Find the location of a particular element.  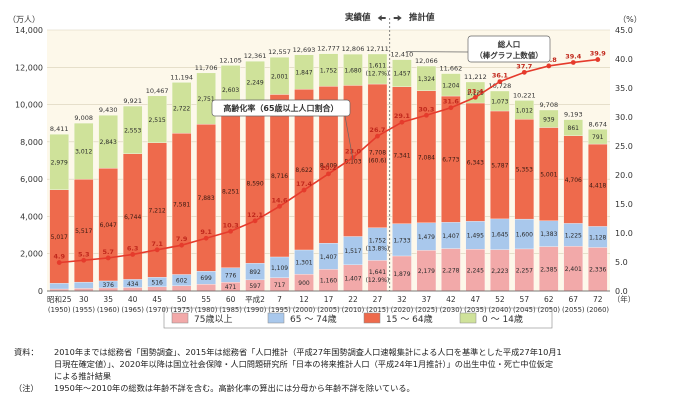

x-tick-era: 55 is located at coordinates (206, 299).